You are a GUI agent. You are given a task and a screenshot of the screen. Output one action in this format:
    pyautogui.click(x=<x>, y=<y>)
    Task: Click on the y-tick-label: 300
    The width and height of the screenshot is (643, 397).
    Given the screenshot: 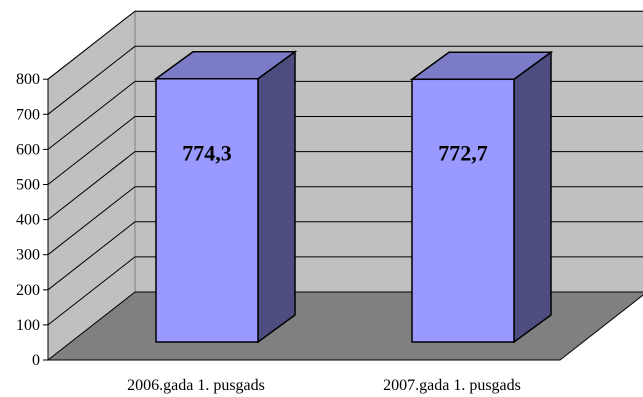 What is the action you would take?
    pyautogui.click(x=28, y=255)
    